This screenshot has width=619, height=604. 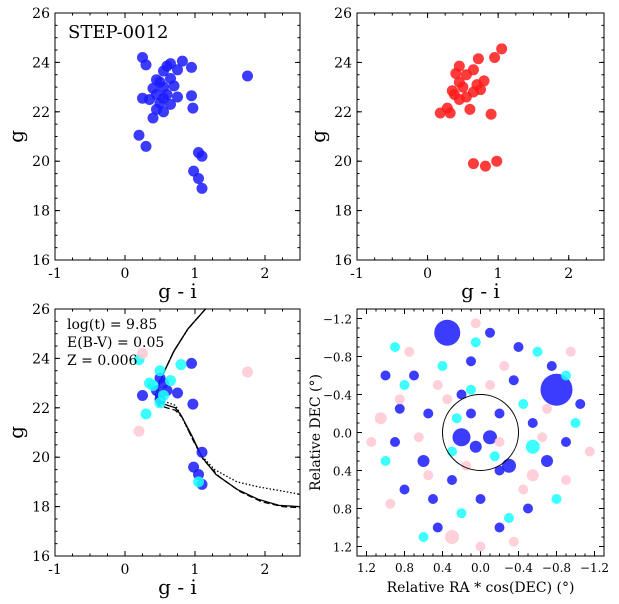 What do you see at coordinates (342, 548) in the screenshot?
I see `y-tick-label: 1.2` at bounding box center [342, 548].